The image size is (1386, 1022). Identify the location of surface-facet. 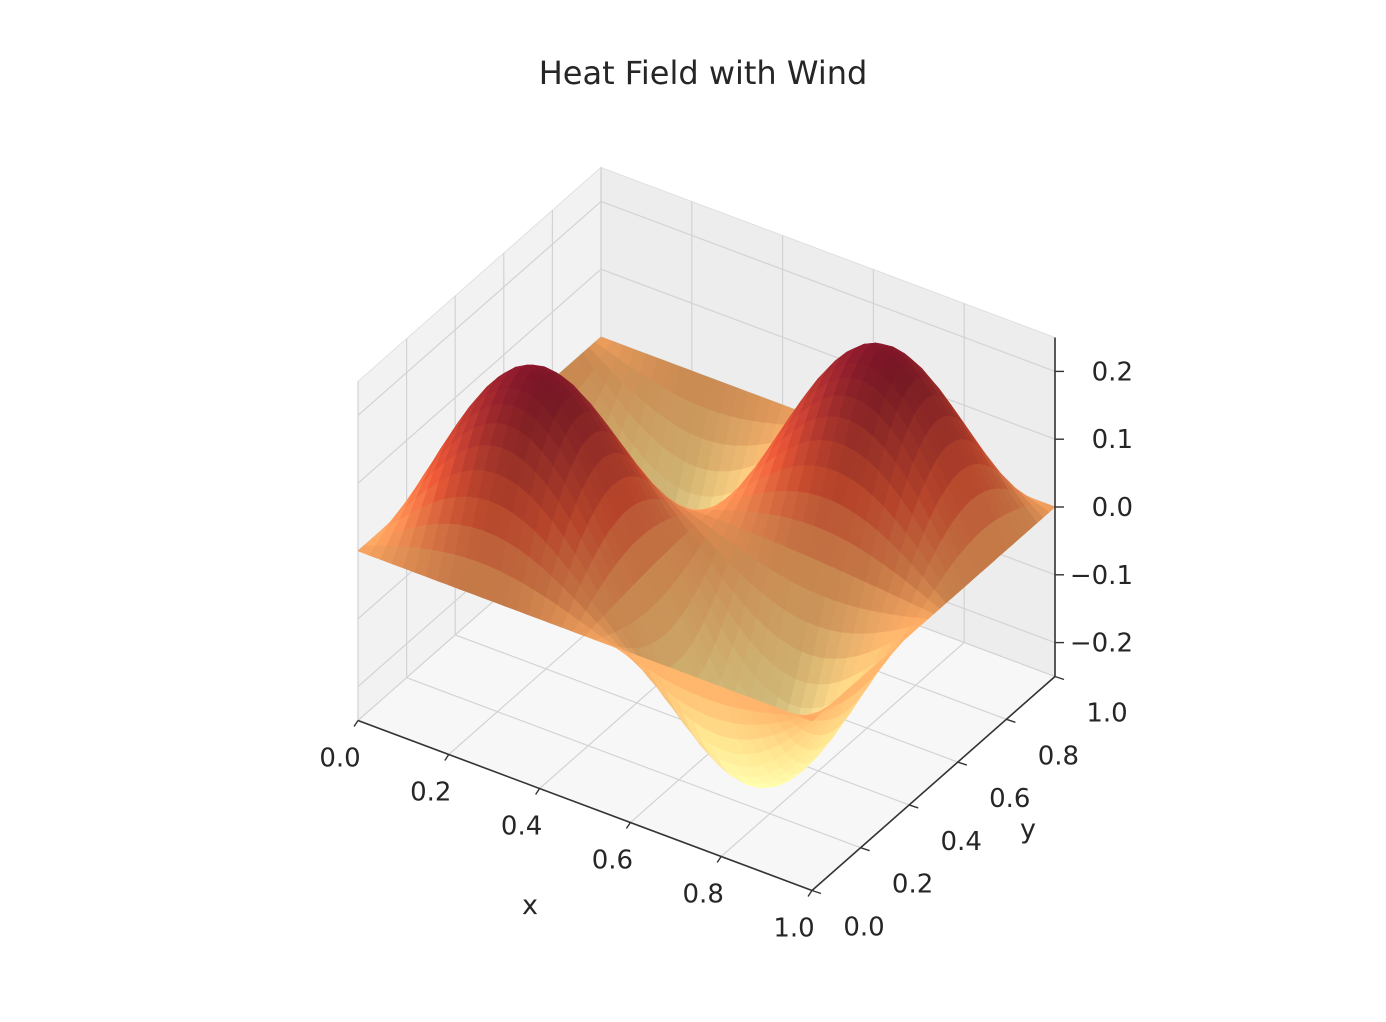
(809, 718).